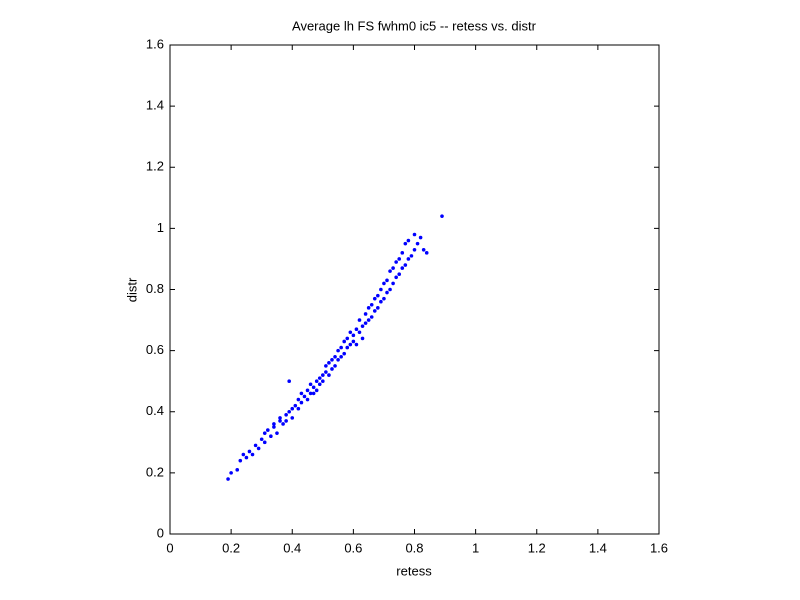  I want to click on y-tick-label: 1.6, so click(155, 43).